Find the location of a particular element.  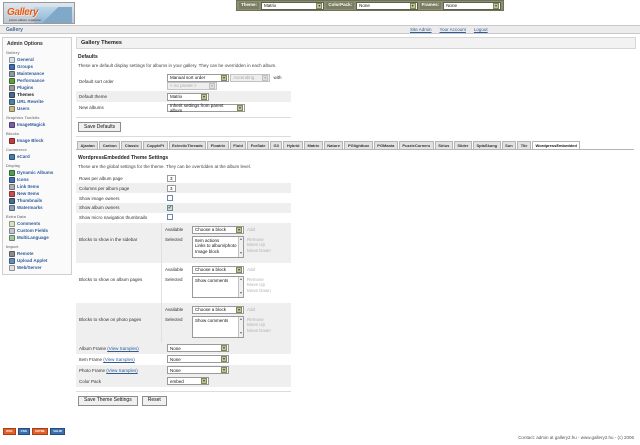

sidebar-item-imagemagick: ImageMagick is located at coordinates (37, 124).